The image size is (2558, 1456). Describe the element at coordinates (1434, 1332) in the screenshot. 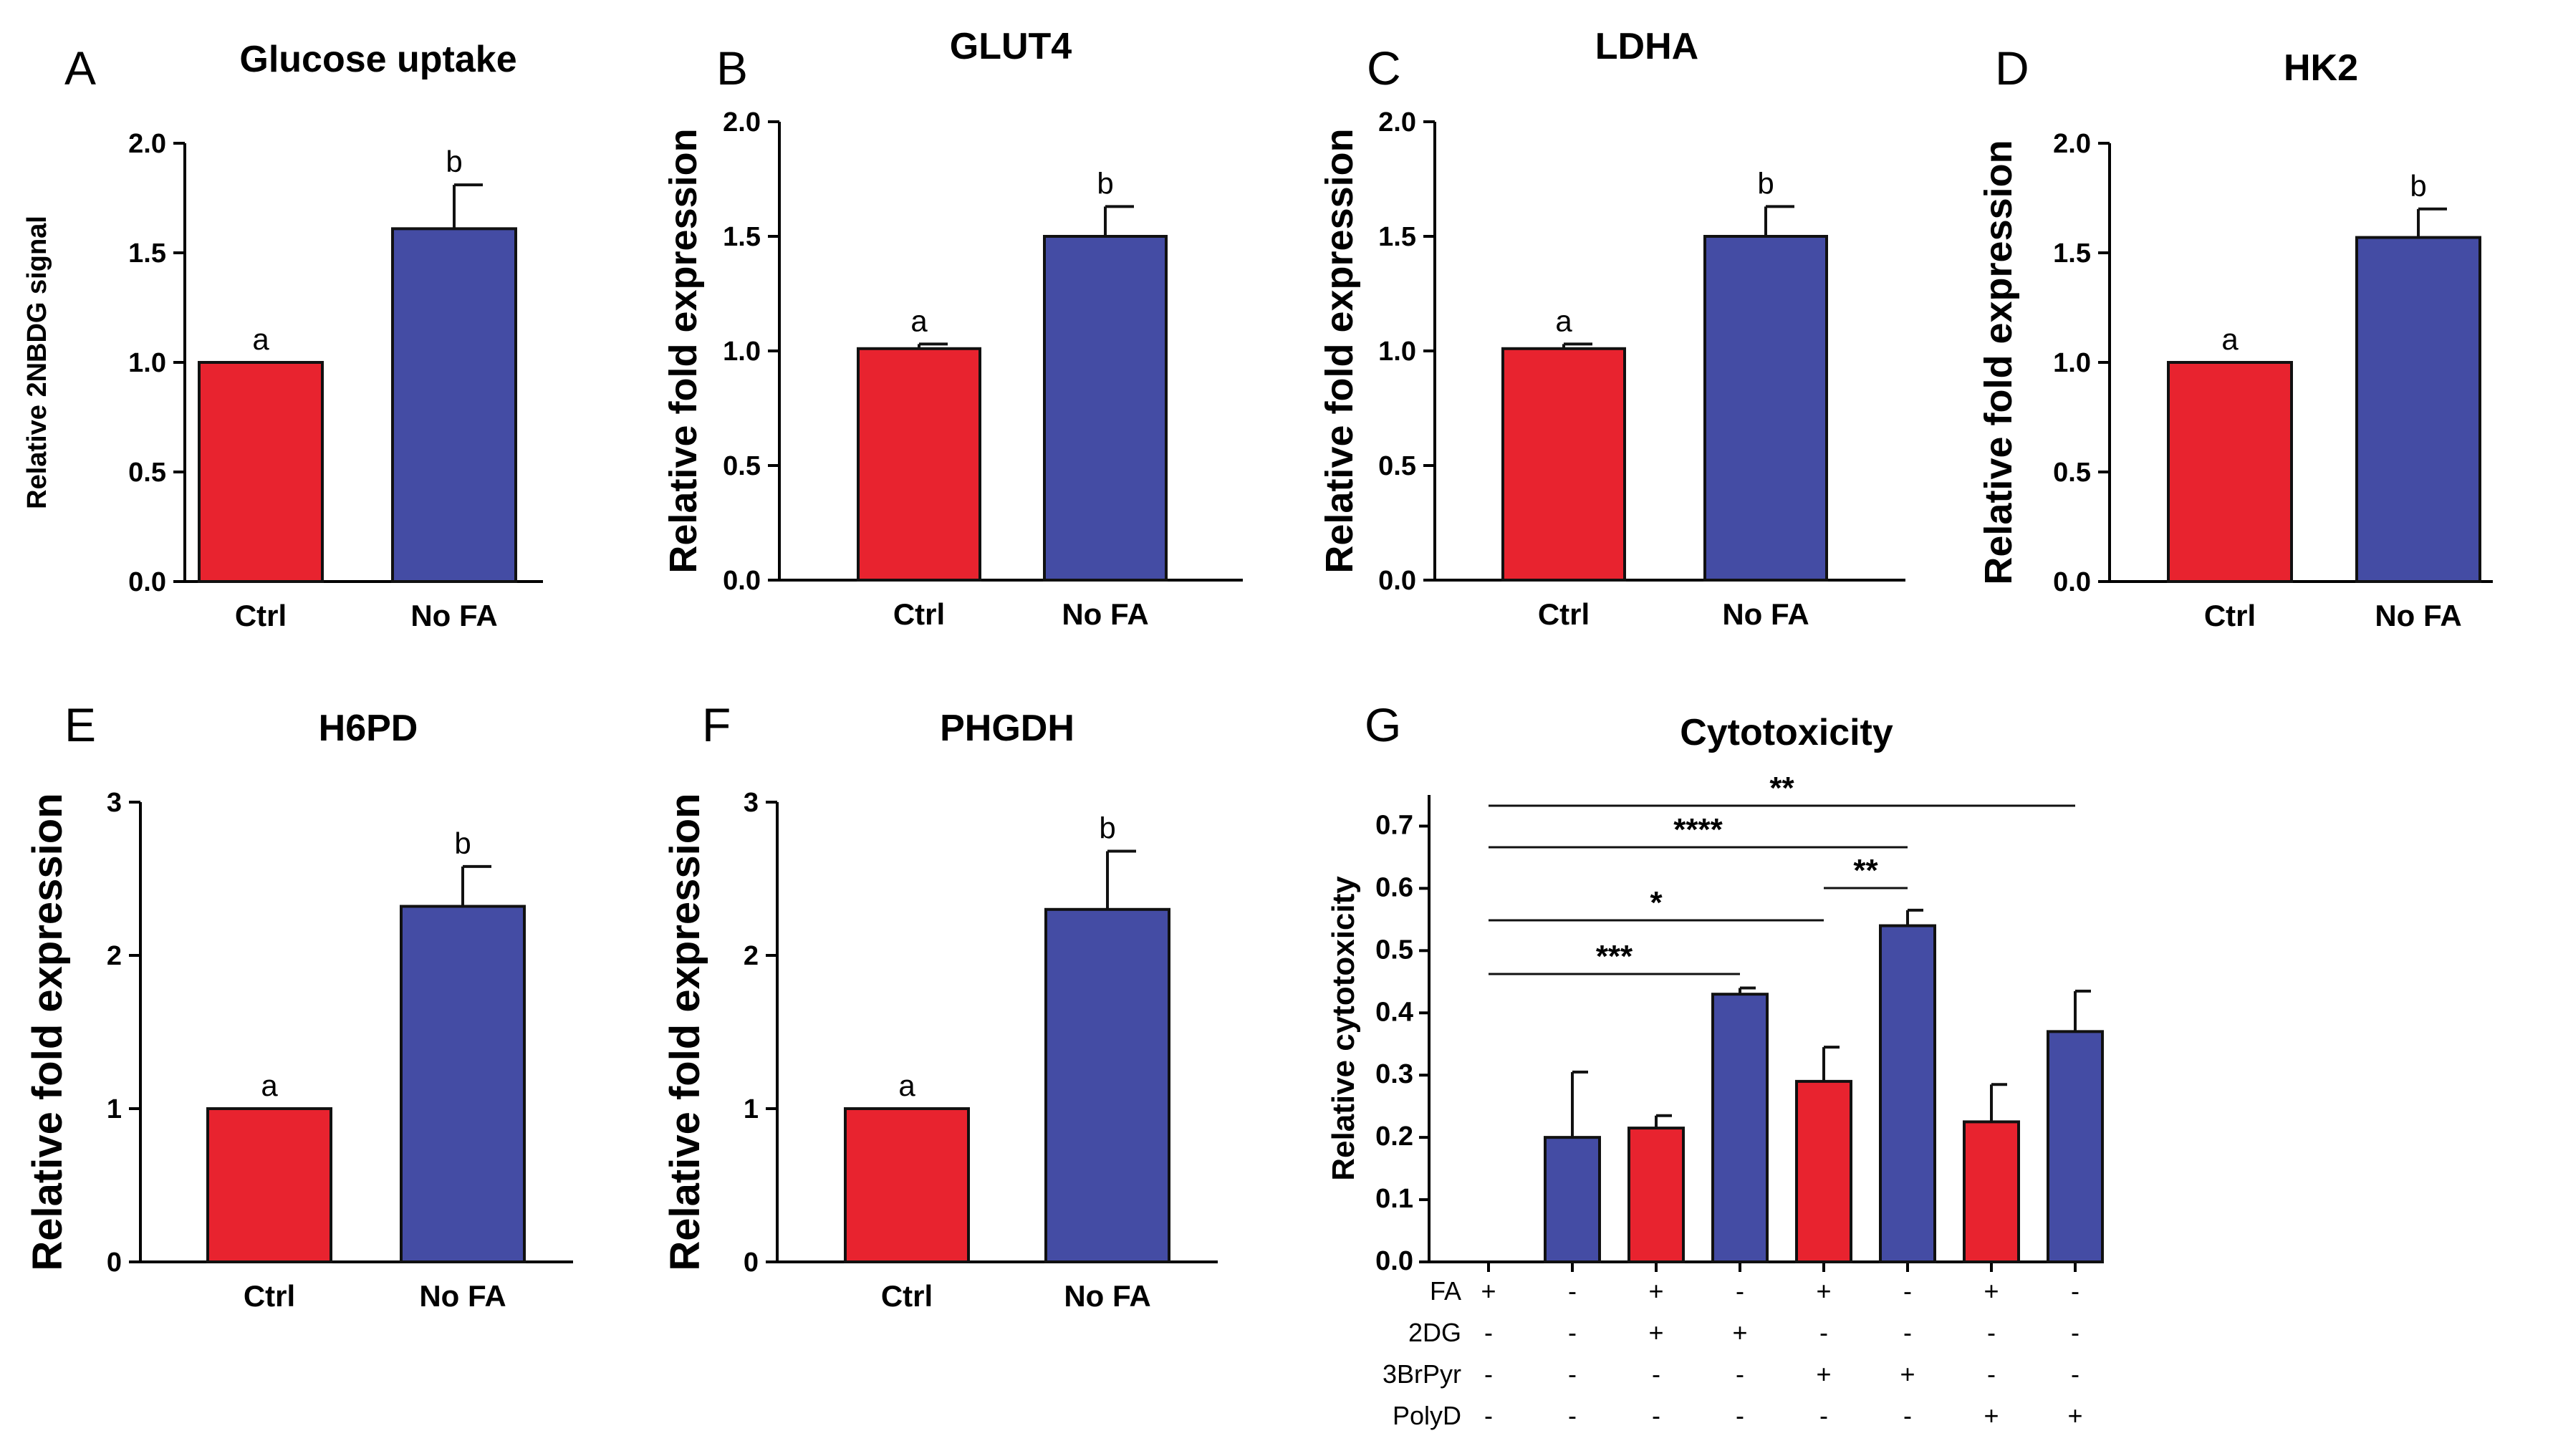

I see `treatment-name: 2DG` at that location.